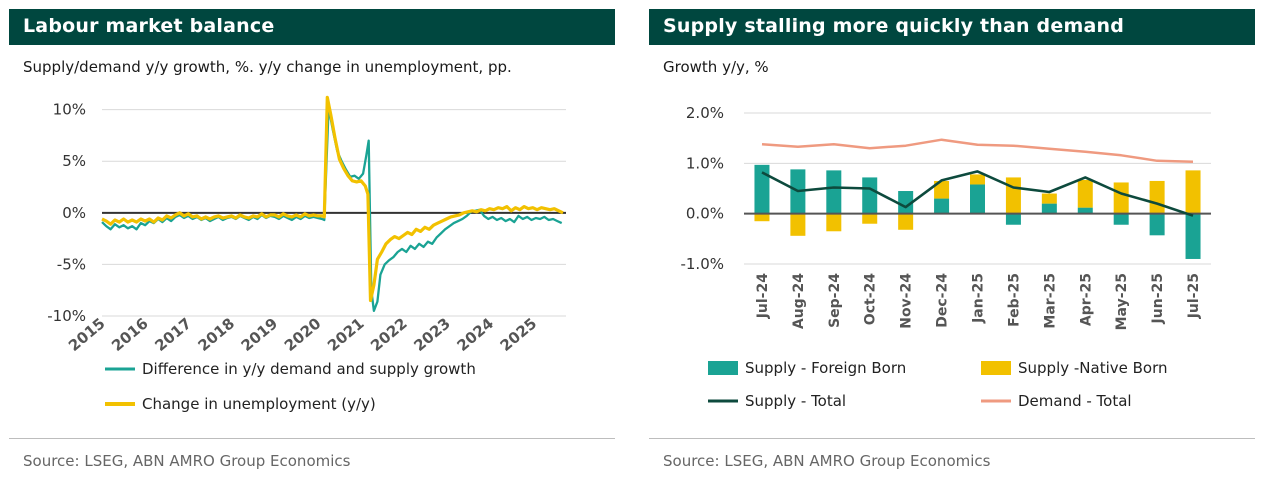 This screenshot has width=1261, height=488. Describe the element at coordinates (1158, 298) in the screenshot. I see `x-tick-label: Jun-25` at that location.